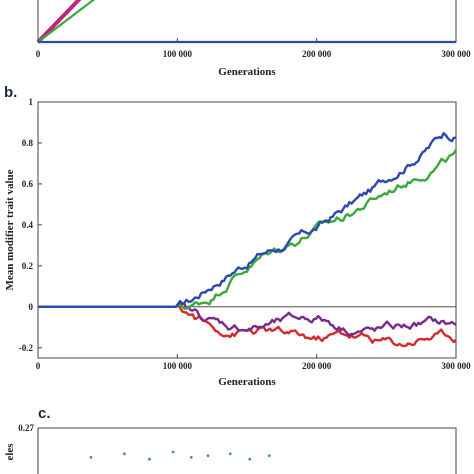 The image size is (474, 474). Describe the element at coordinates (28, 184) in the screenshot. I see `panel-b-y-tick-label: 0.6` at that location.